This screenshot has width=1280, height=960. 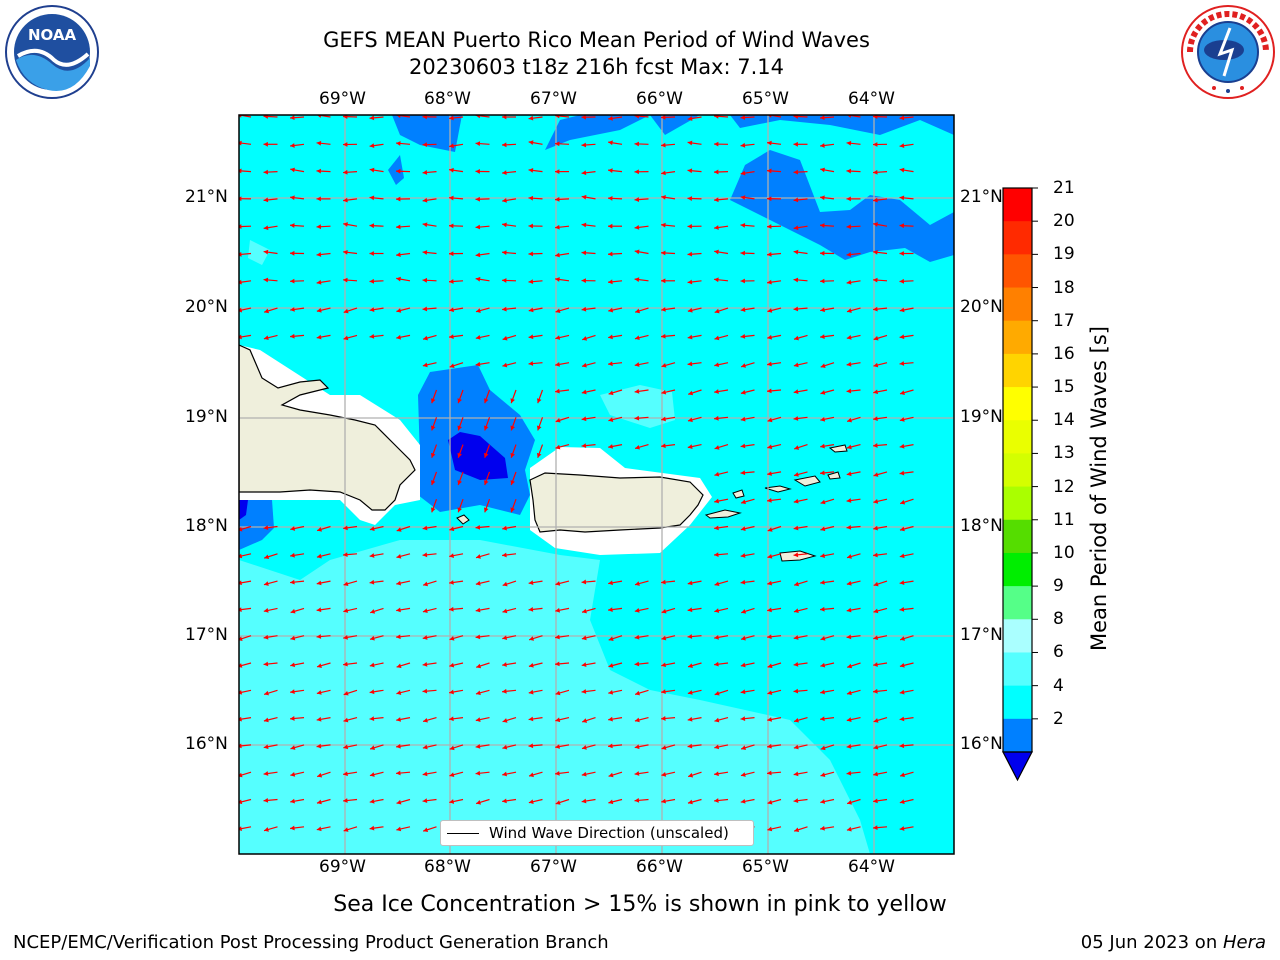 What do you see at coordinates (1064, 254) in the screenshot?
I see `colorbar-tick-label: 19` at bounding box center [1064, 254].